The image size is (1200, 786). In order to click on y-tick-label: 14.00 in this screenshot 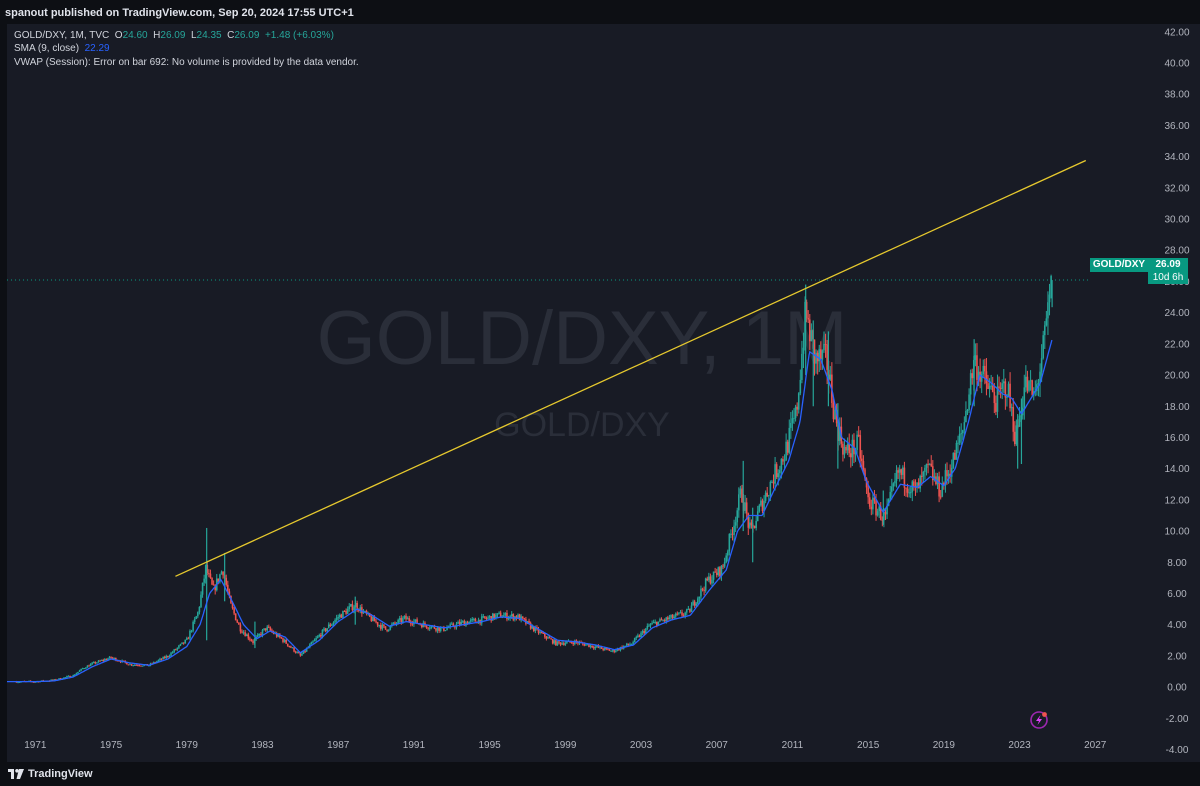, I will do `click(1176, 469)`.